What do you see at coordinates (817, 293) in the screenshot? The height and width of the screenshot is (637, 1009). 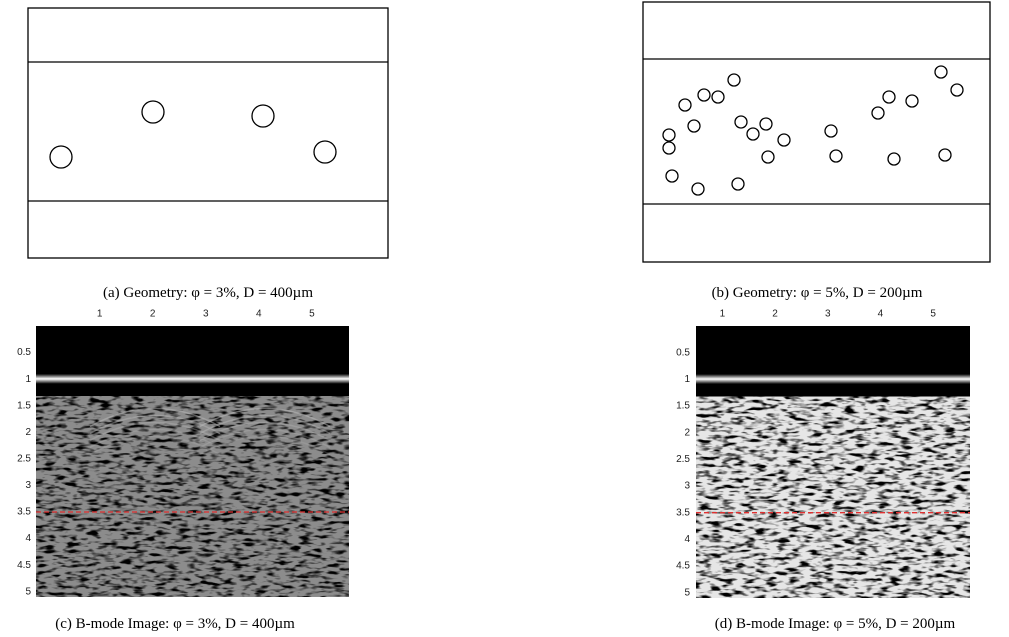 I see `caption: (b) Geometry: φ = 5%, D = 200µm` at bounding box center [817, 293].